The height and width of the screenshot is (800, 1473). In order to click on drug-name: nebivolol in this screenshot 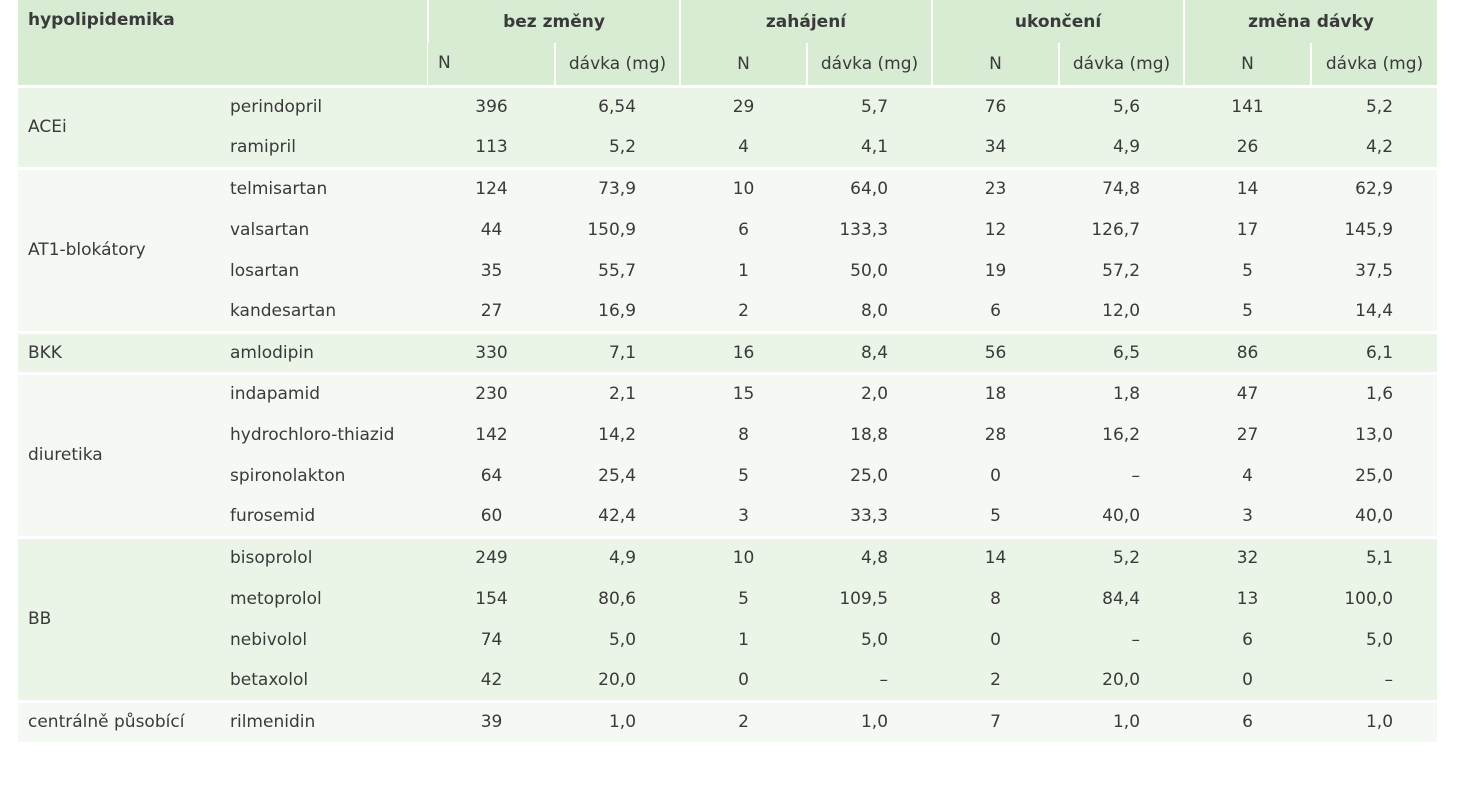, I will do `click(323, 639)`.